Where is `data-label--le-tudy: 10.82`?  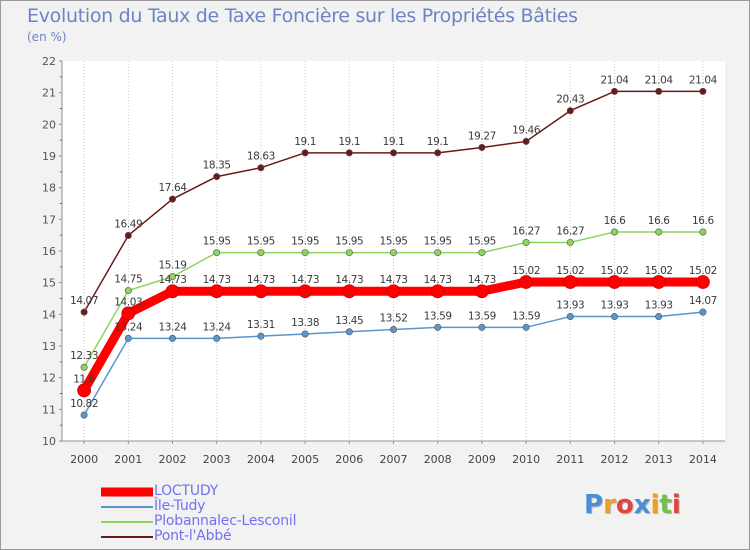 data-label--le-tudy: 10.82 is located at coordinates (84, 404).